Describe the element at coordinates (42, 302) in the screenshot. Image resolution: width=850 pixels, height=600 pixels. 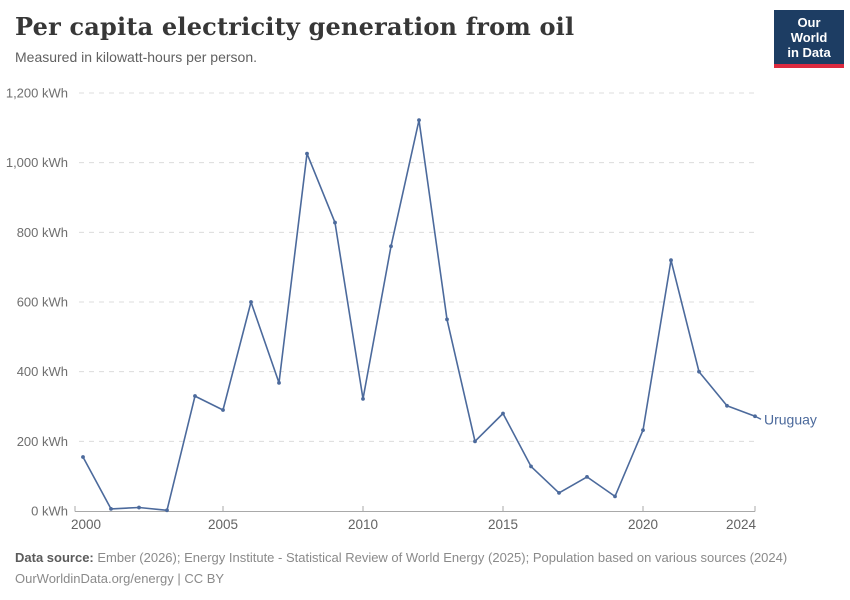
I see `y-axis-tick-label: 600 kWh` at that location.